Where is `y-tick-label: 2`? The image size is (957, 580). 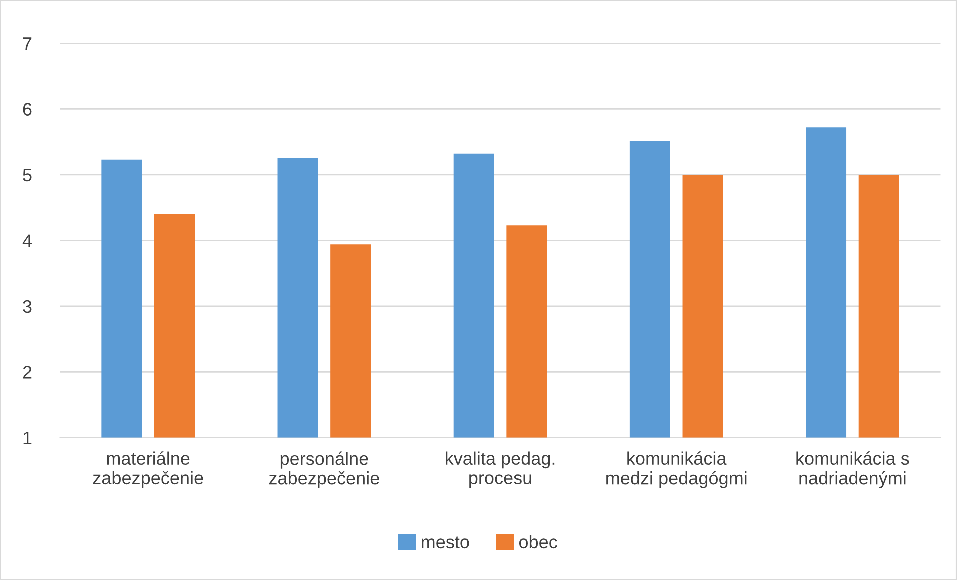 y-tick-label: 2 is located at coordinates (27, 372).